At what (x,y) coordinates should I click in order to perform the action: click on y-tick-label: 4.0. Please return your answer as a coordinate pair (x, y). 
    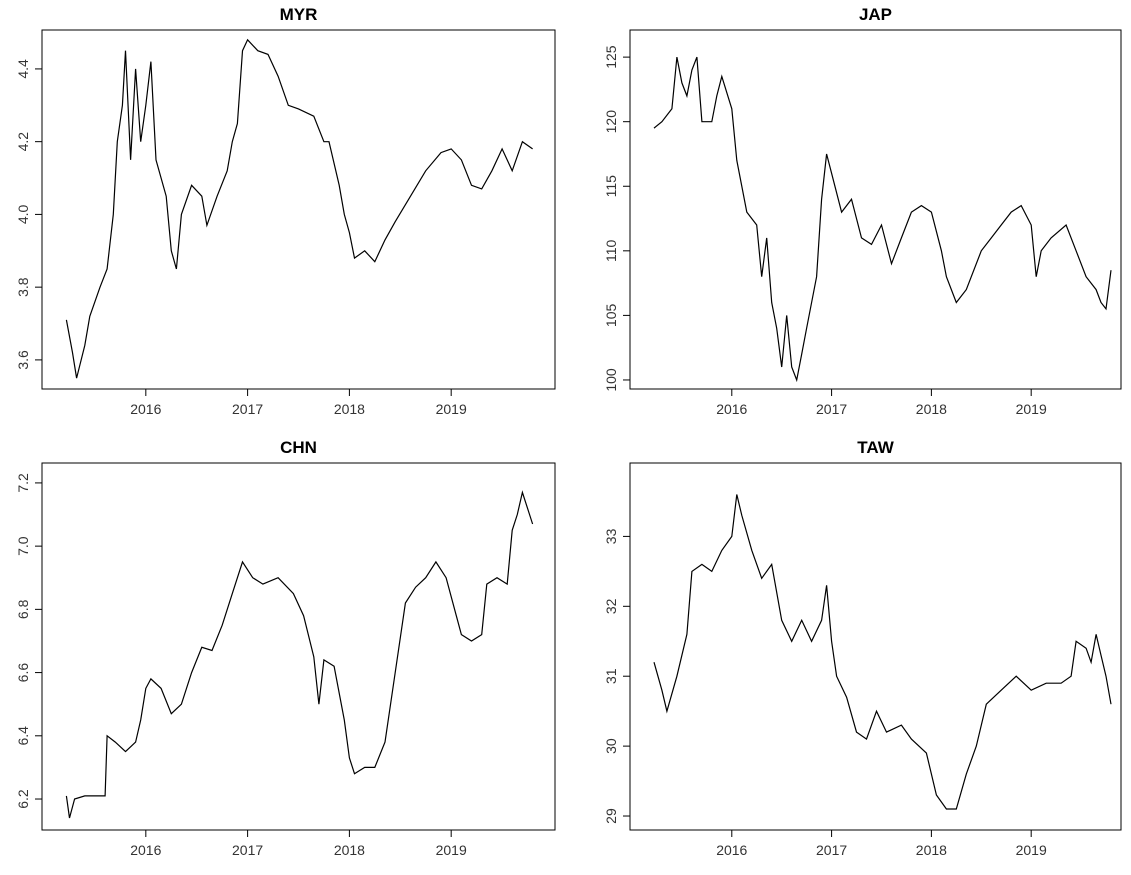
    Looking at the image, I should click on (23, 214).